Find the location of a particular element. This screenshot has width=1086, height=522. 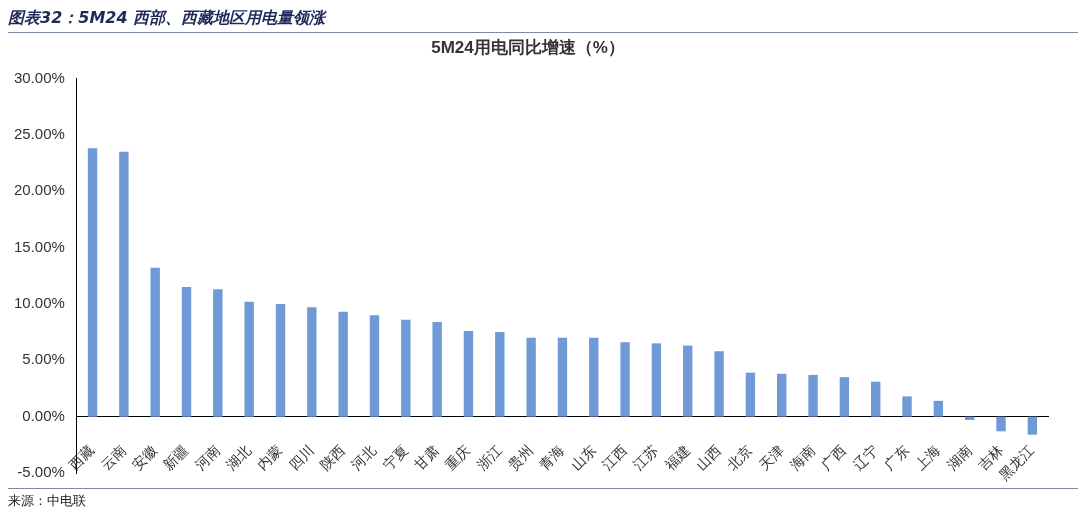

y-tick-label: 5.00% is located at coordinates (43, 359).